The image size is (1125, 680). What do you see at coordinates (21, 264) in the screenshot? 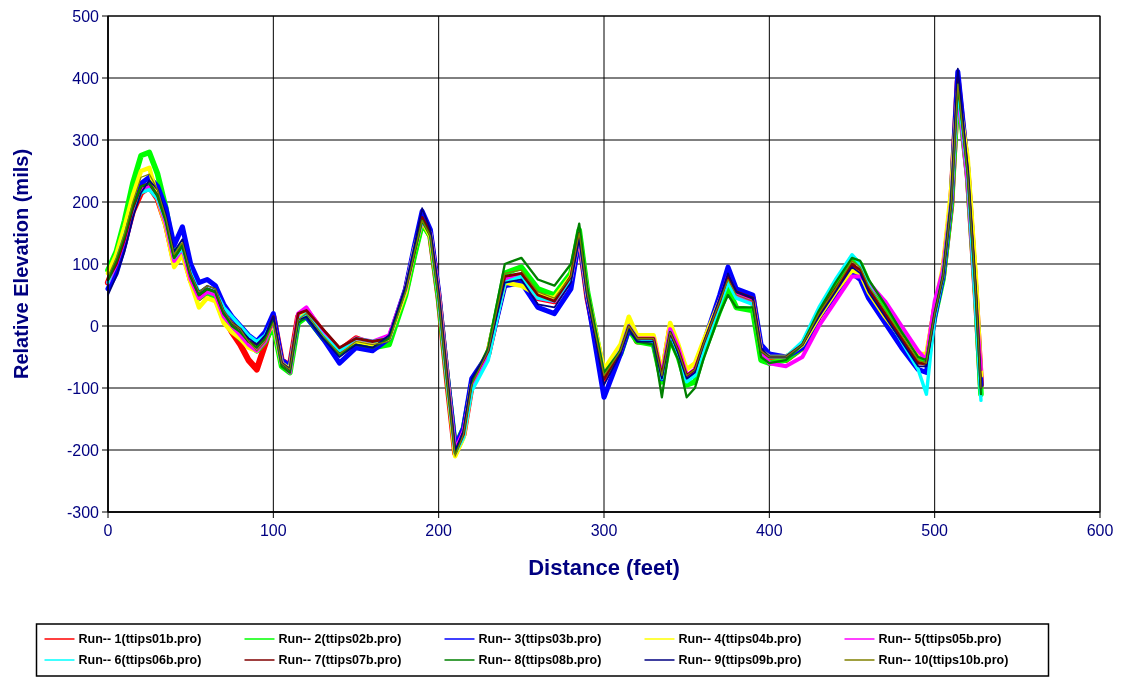
I see `y-axis-title: Relative Elevation (mils)` at bounding box center [21, 264].